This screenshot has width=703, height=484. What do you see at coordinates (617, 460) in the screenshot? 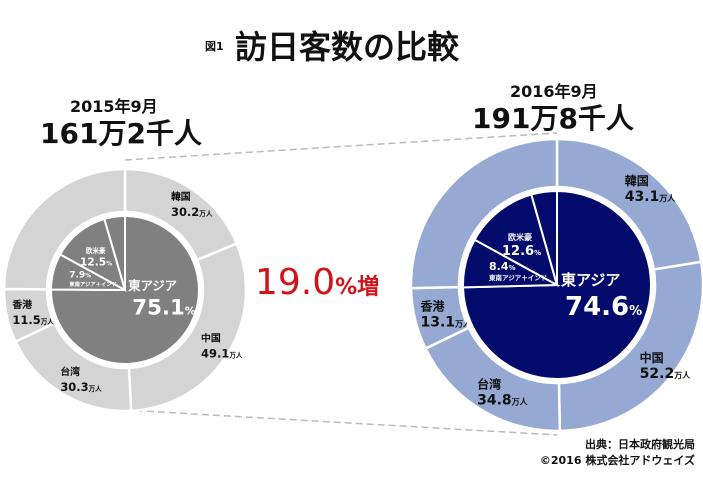
I see `copyright: ©2016 株式会社アドウェイズ` at bounding box center [617, 460].